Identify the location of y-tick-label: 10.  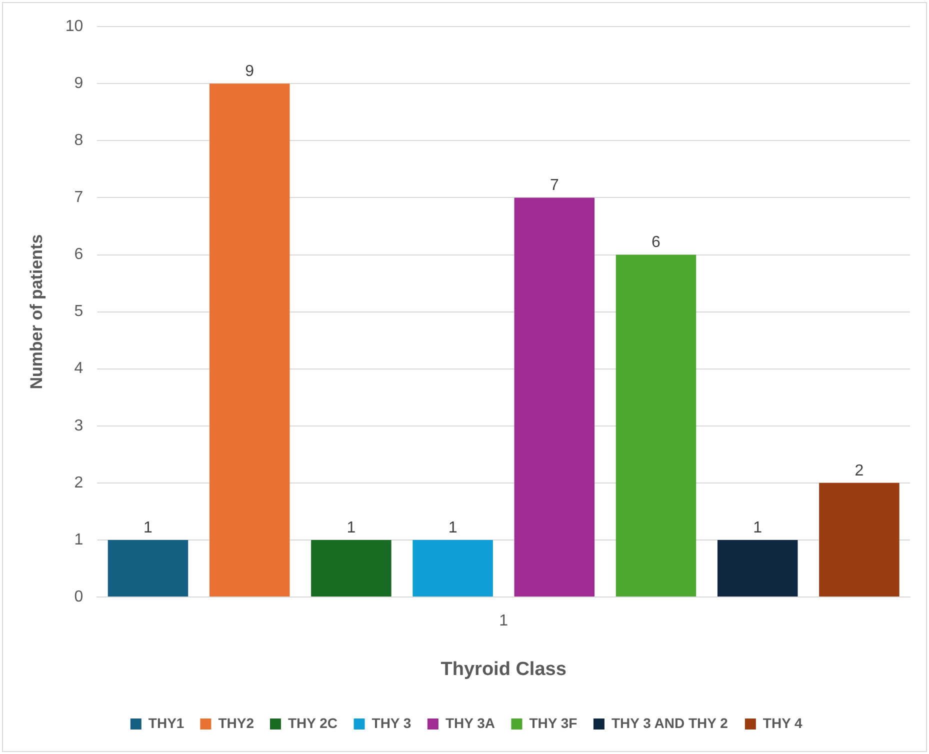
(74, 27).